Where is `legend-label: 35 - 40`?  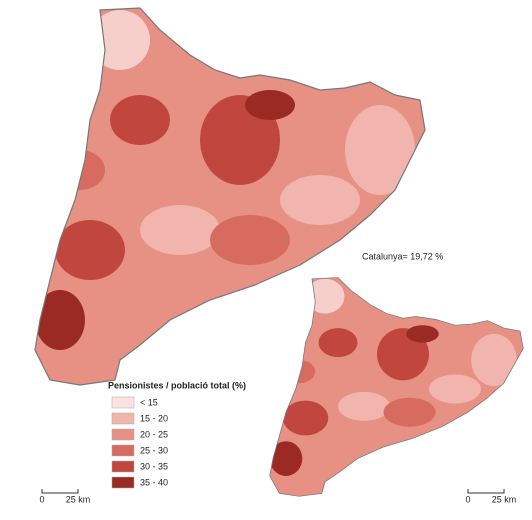
legend-label: 35 - 40 is located at coordinates (154, 482).